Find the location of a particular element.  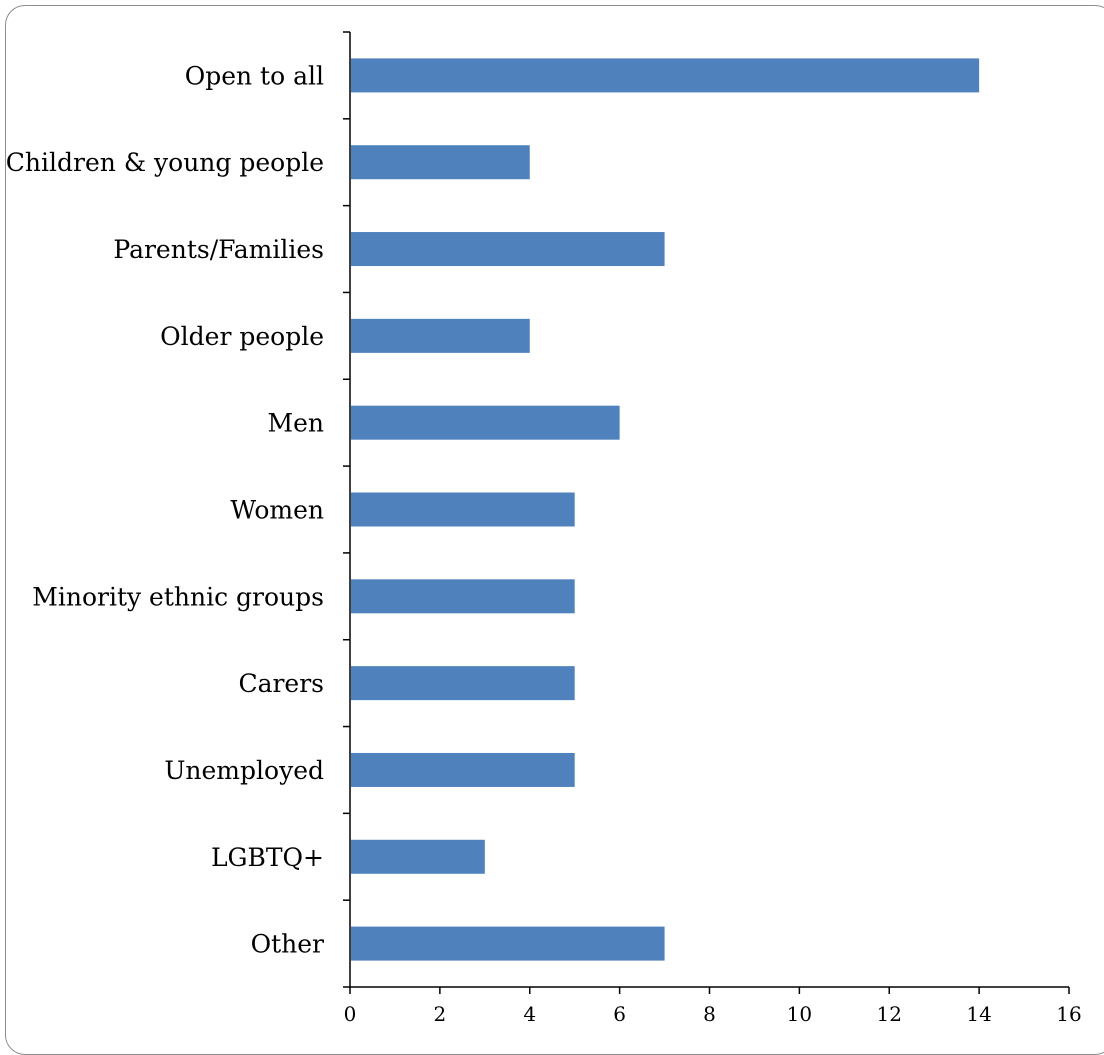

category-label: Minority ethnic groups is located at coordinates (178, 596).